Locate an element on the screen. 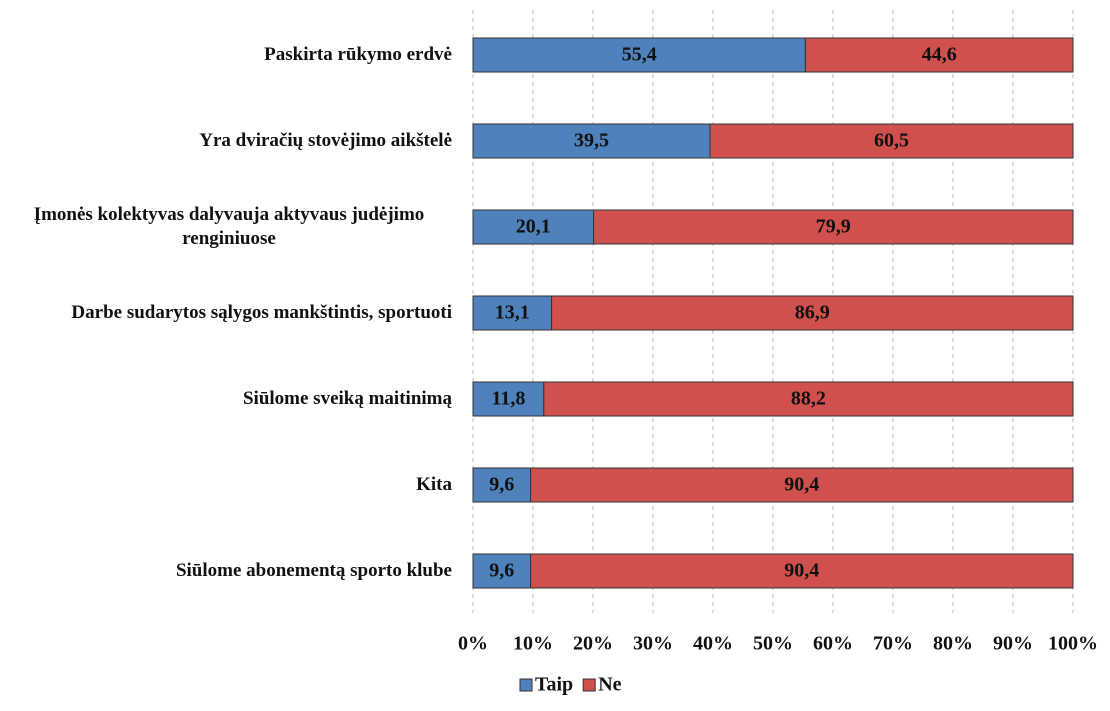 The height and width of the screenshot is (711, 1110). value-label: 60,5 is located at coordinates (891, 141).